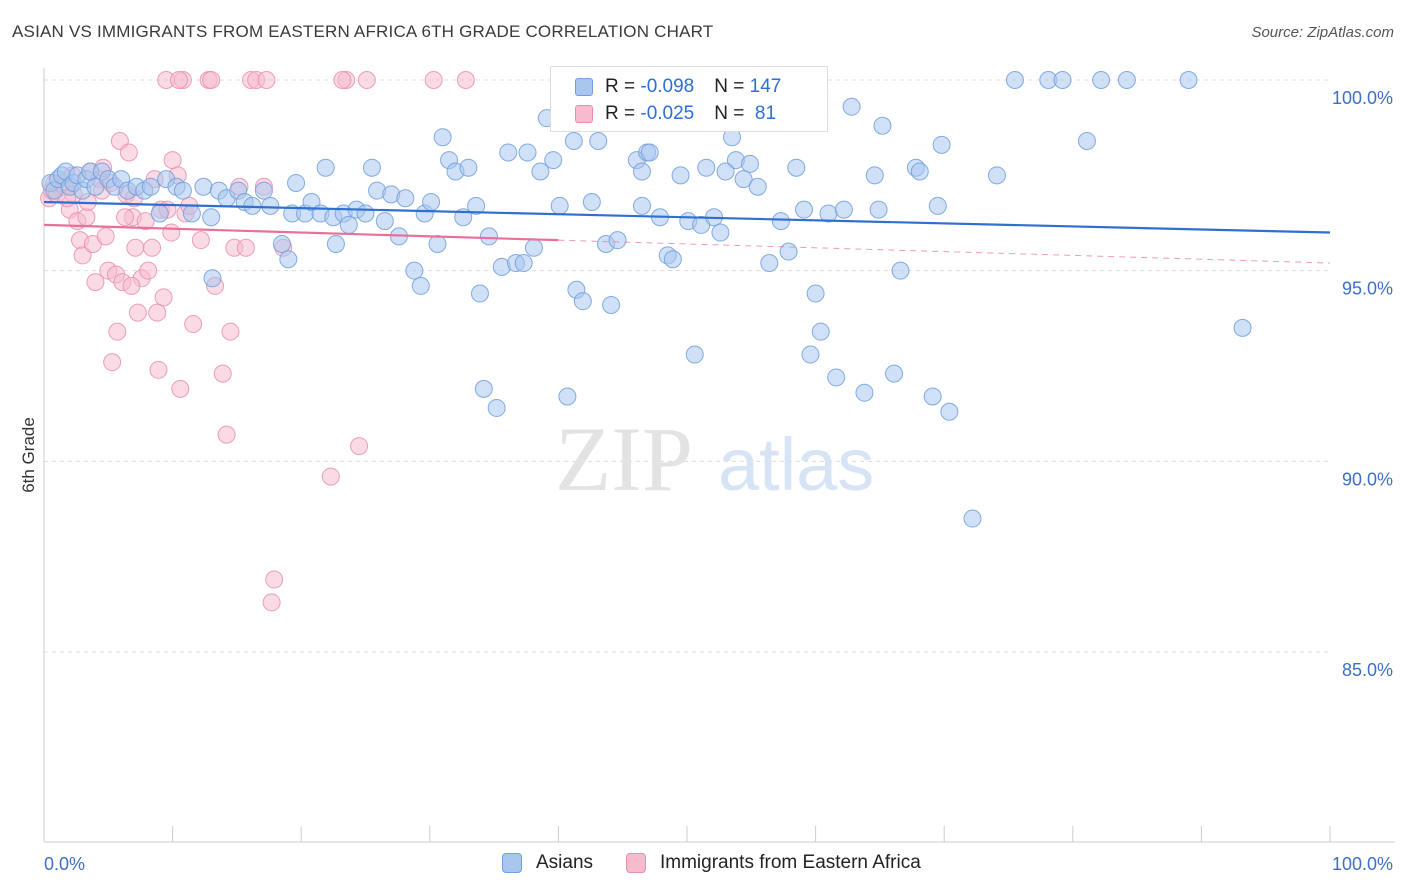 The width and height of the screenshot is (1406, 892). Describe the element at coordinates (763, 113) in the screenshot. I see `legend-n-value-2: 81` at that location.